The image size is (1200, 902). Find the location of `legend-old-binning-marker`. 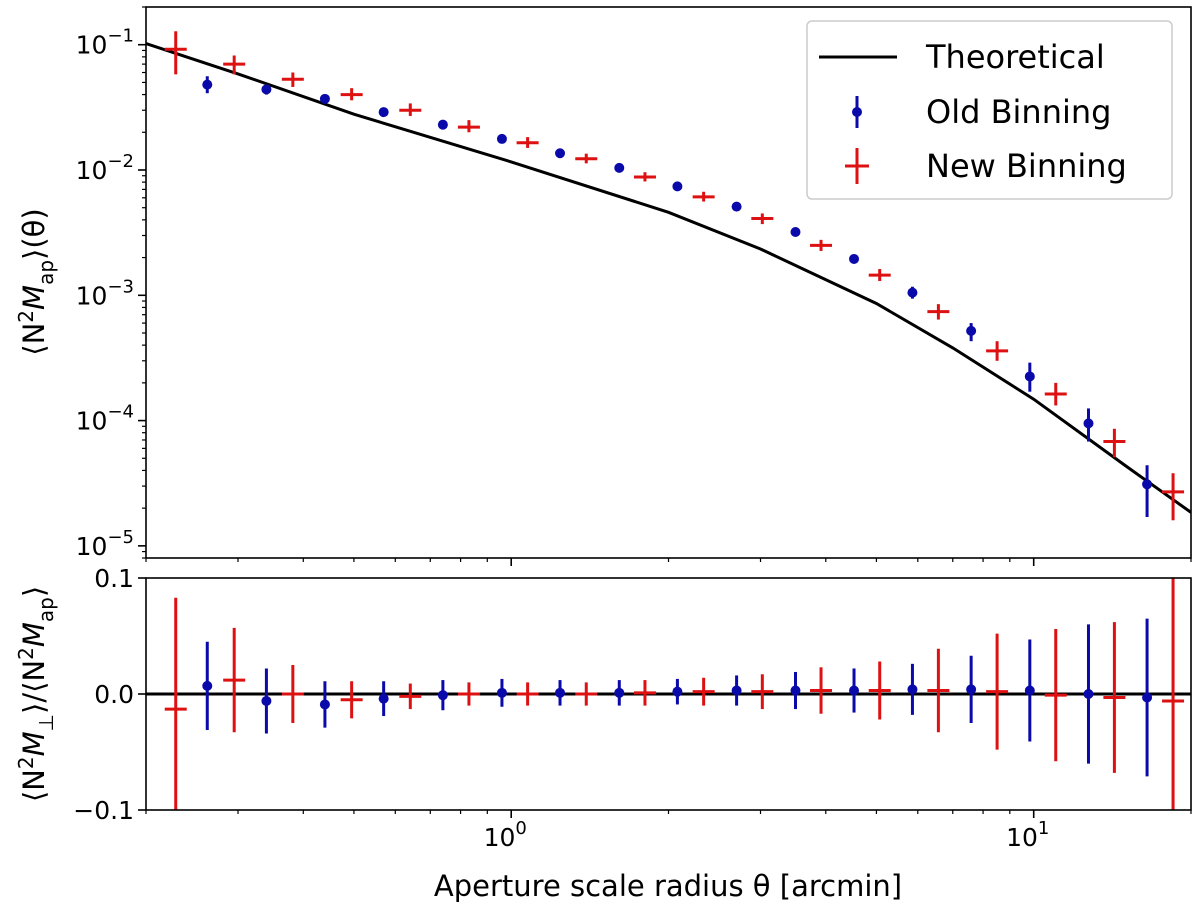

legend-old-binning-marker is located at coordinates (857, 112).